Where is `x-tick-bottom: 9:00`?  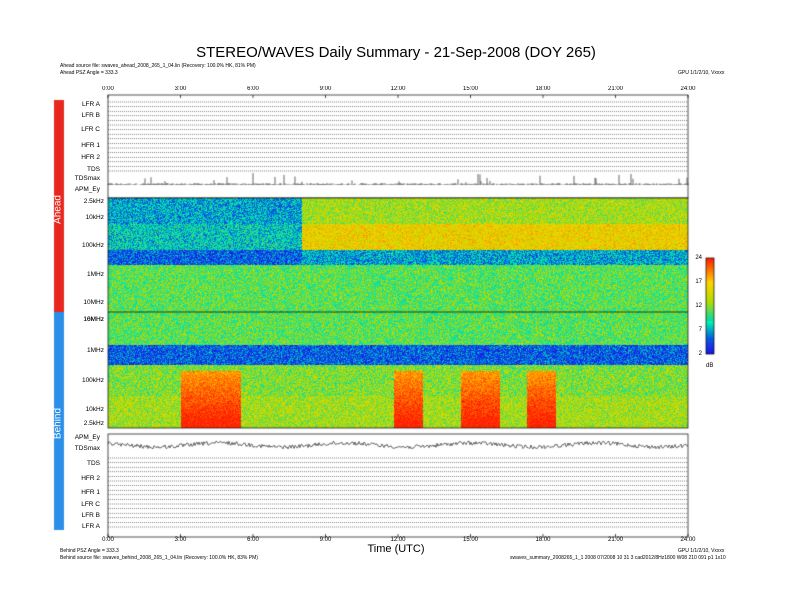 x-tick-bottom: 9:00 is located at coordinates (325, 540).